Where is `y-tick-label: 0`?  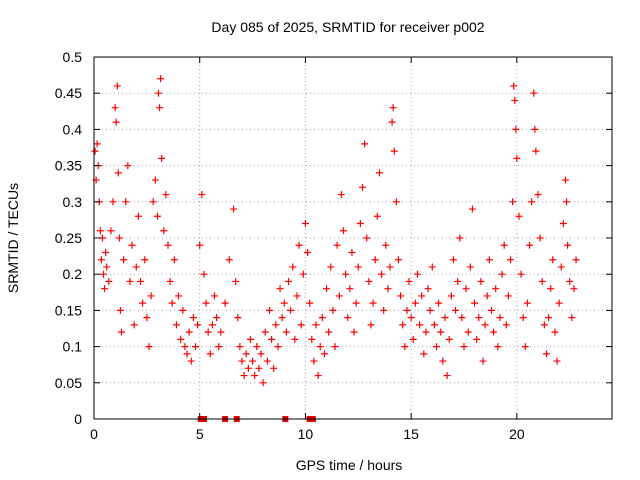 y-tick-label: 0 is located at coordinates (78, 419).